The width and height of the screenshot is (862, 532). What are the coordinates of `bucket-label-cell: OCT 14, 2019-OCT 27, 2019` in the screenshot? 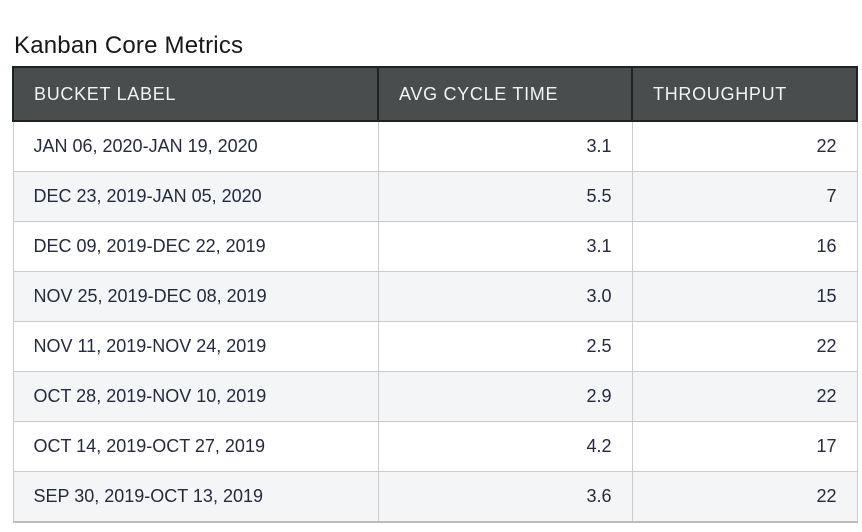 It's located at (195, 446).